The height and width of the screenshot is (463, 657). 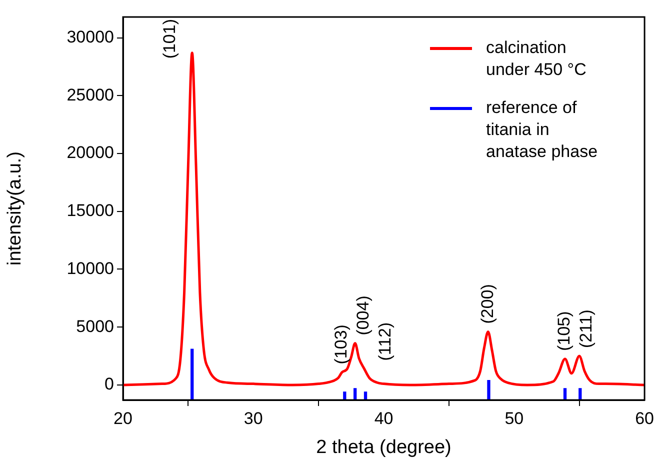 What do you see at coordinates (384, 447) in the screenshot?
I see `x-axis-title: 2 theta (degree)` at bounding box center [384, 447].